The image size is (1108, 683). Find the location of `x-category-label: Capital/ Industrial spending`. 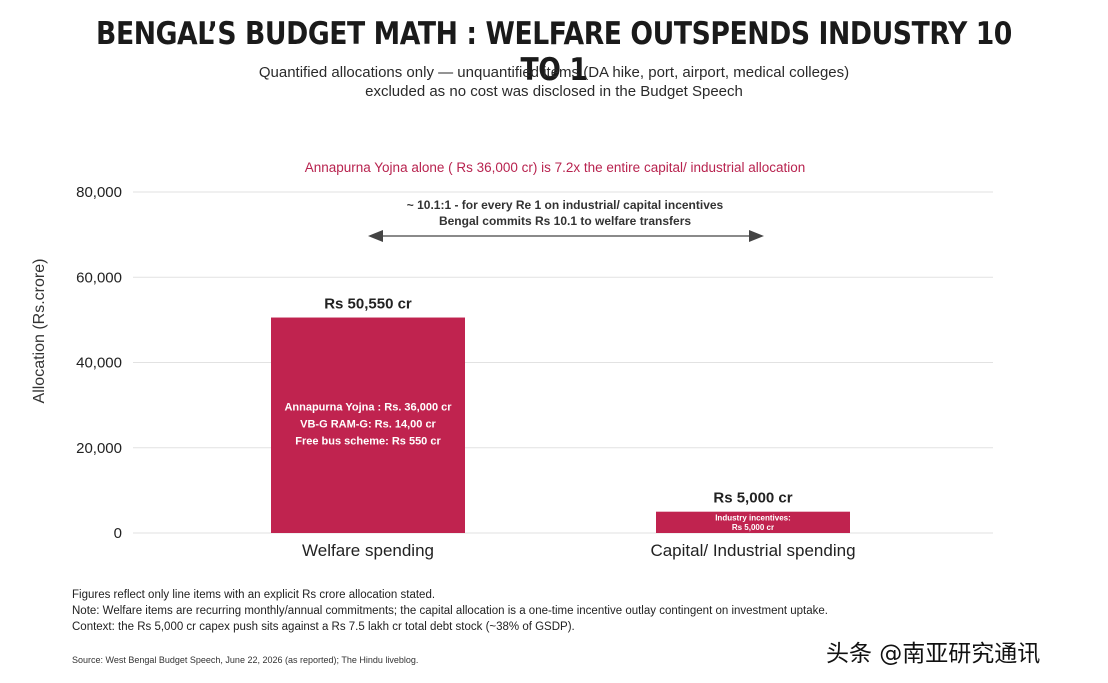

x-category-label: Capital/ Industrial spending is located at coordinates (752, 550).